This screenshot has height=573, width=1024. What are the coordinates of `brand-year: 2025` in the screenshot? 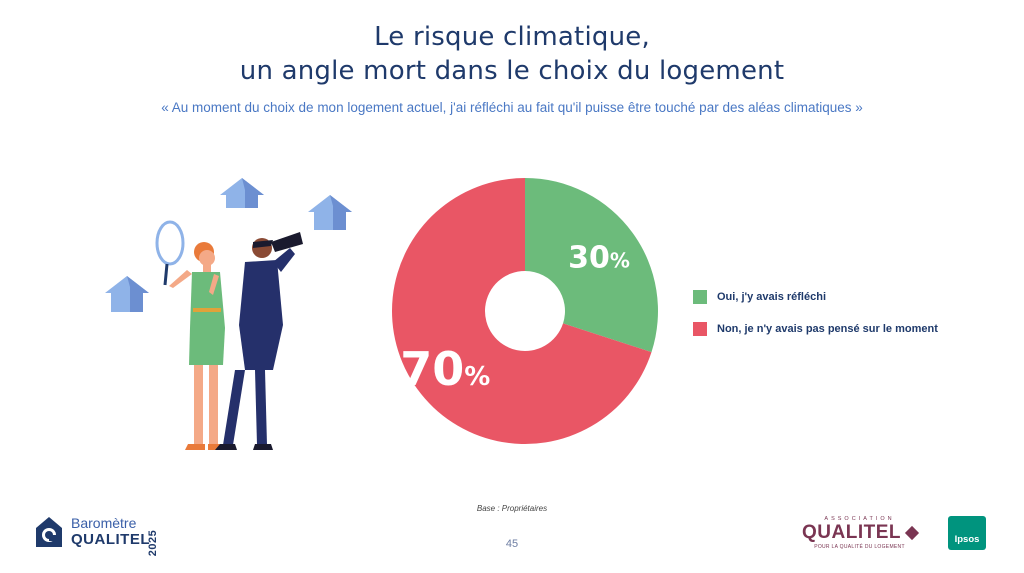 It's located at (153, 543).